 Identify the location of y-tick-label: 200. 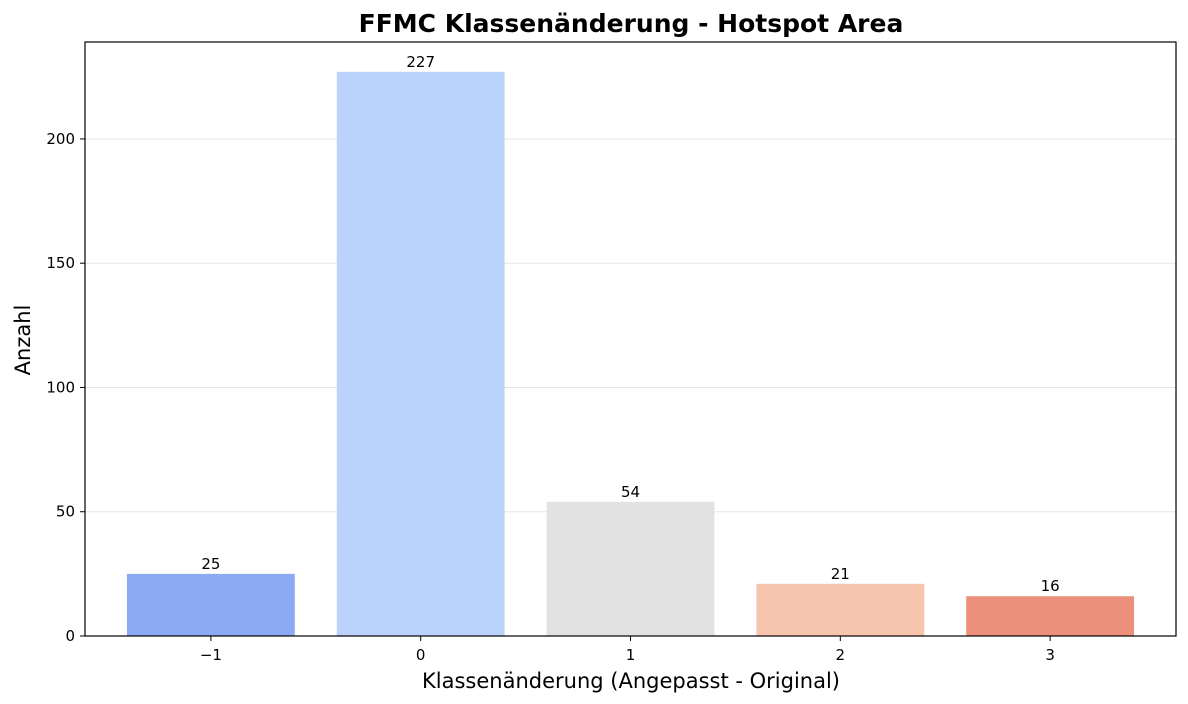
(60, 139).